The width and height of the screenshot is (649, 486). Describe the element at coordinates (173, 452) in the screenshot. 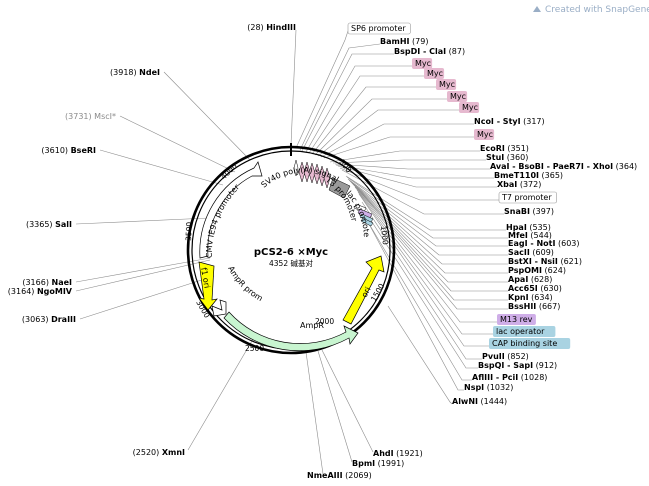

I see `site-name: XmnI` at that location.